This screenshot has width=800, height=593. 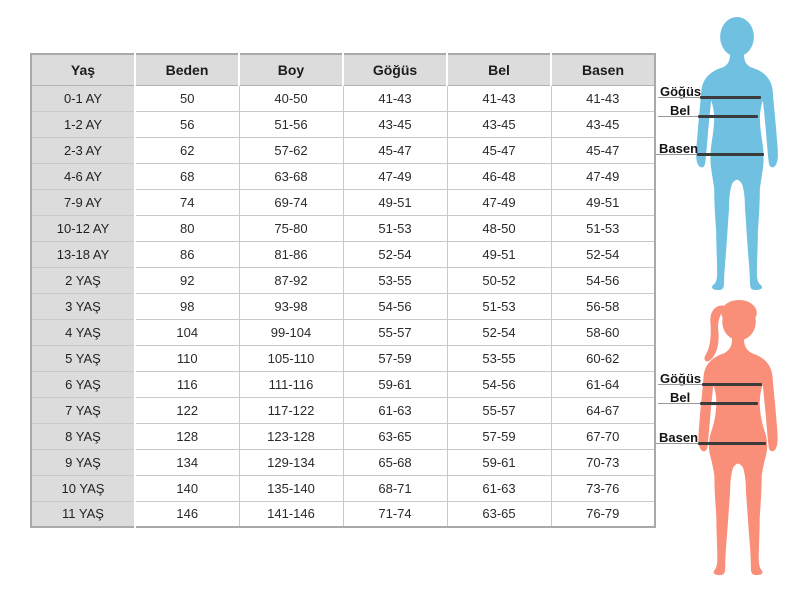 I want to click on table-row: 2-3 AY 62 57-62 45-47 45-47 45-47, so click(x=343, y=150).